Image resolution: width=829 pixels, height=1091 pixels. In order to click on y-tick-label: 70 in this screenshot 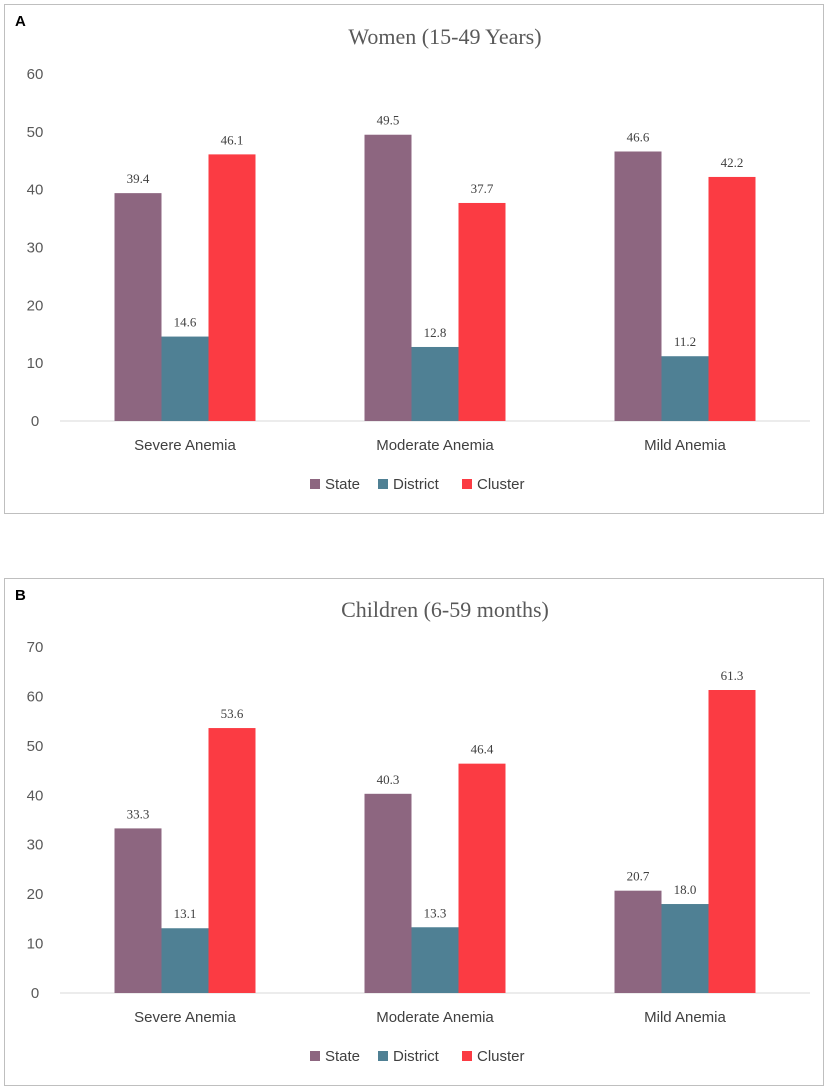, I will do `click(35, 647)`.